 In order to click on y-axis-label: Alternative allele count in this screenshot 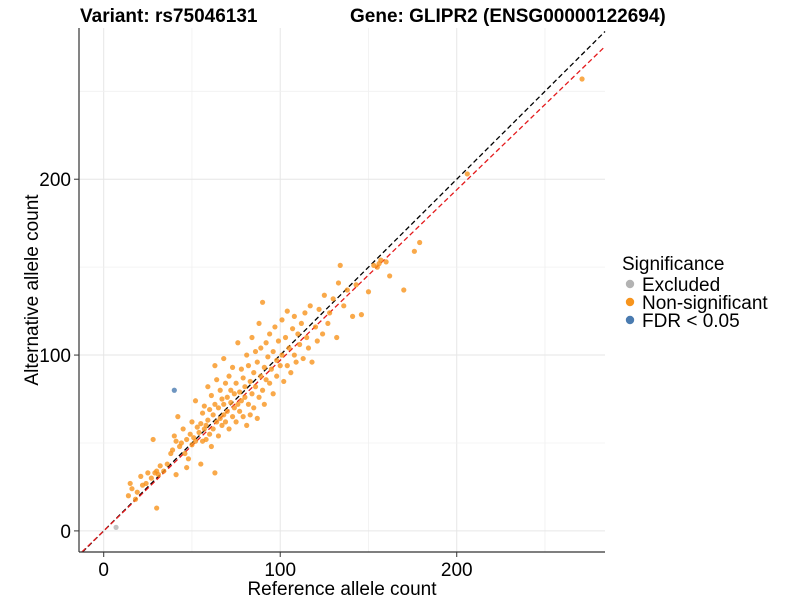, I will do `click(32, 290)`.